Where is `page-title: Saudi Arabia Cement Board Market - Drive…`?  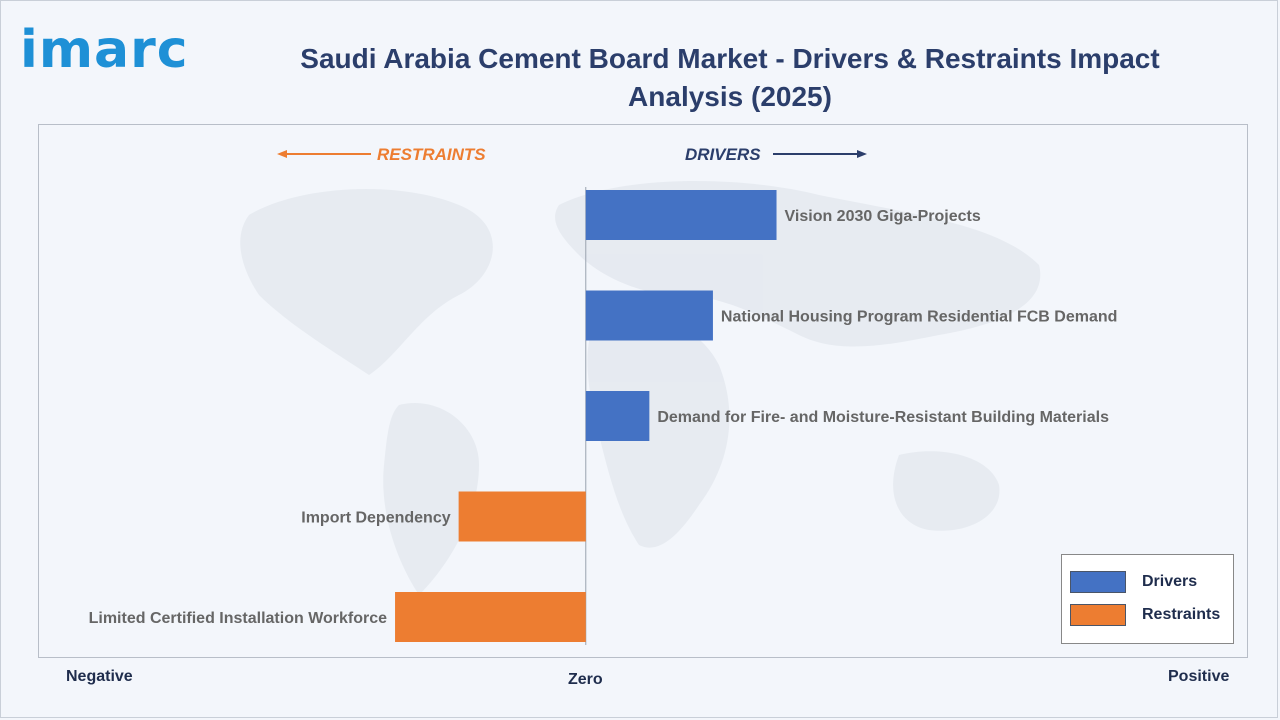 page-title: Saudi Arabia Cement Board Market - Drive… is located at coordinates (730, 77).